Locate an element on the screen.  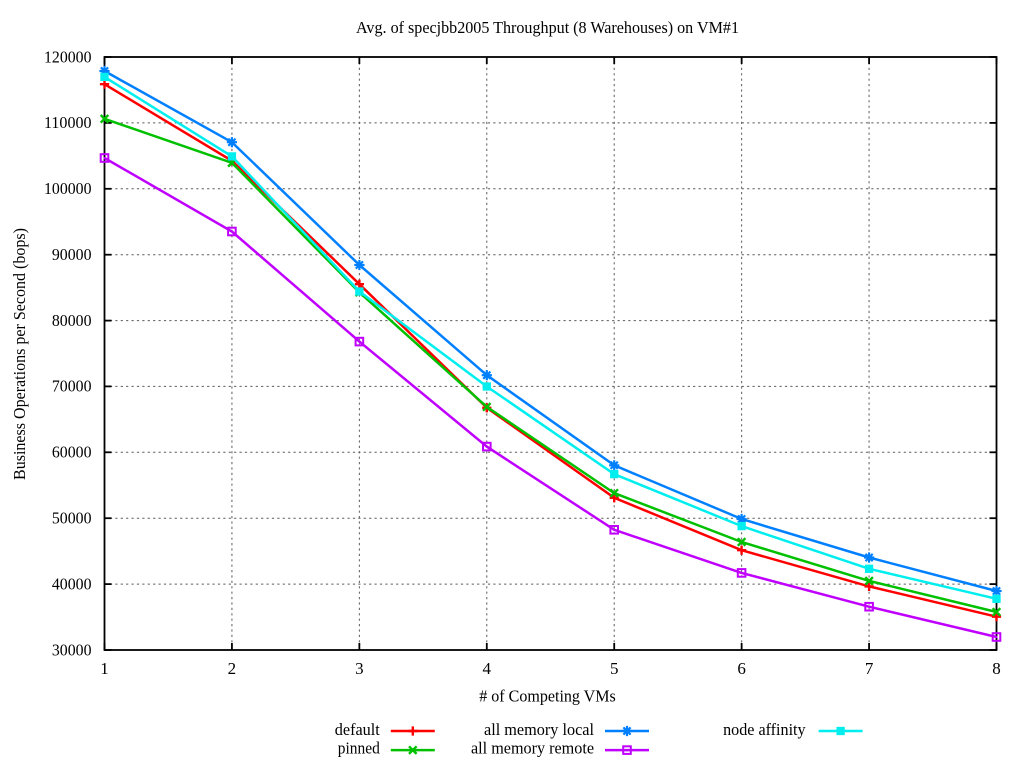
svg-text: 7 is located at coordinates (869, 668).